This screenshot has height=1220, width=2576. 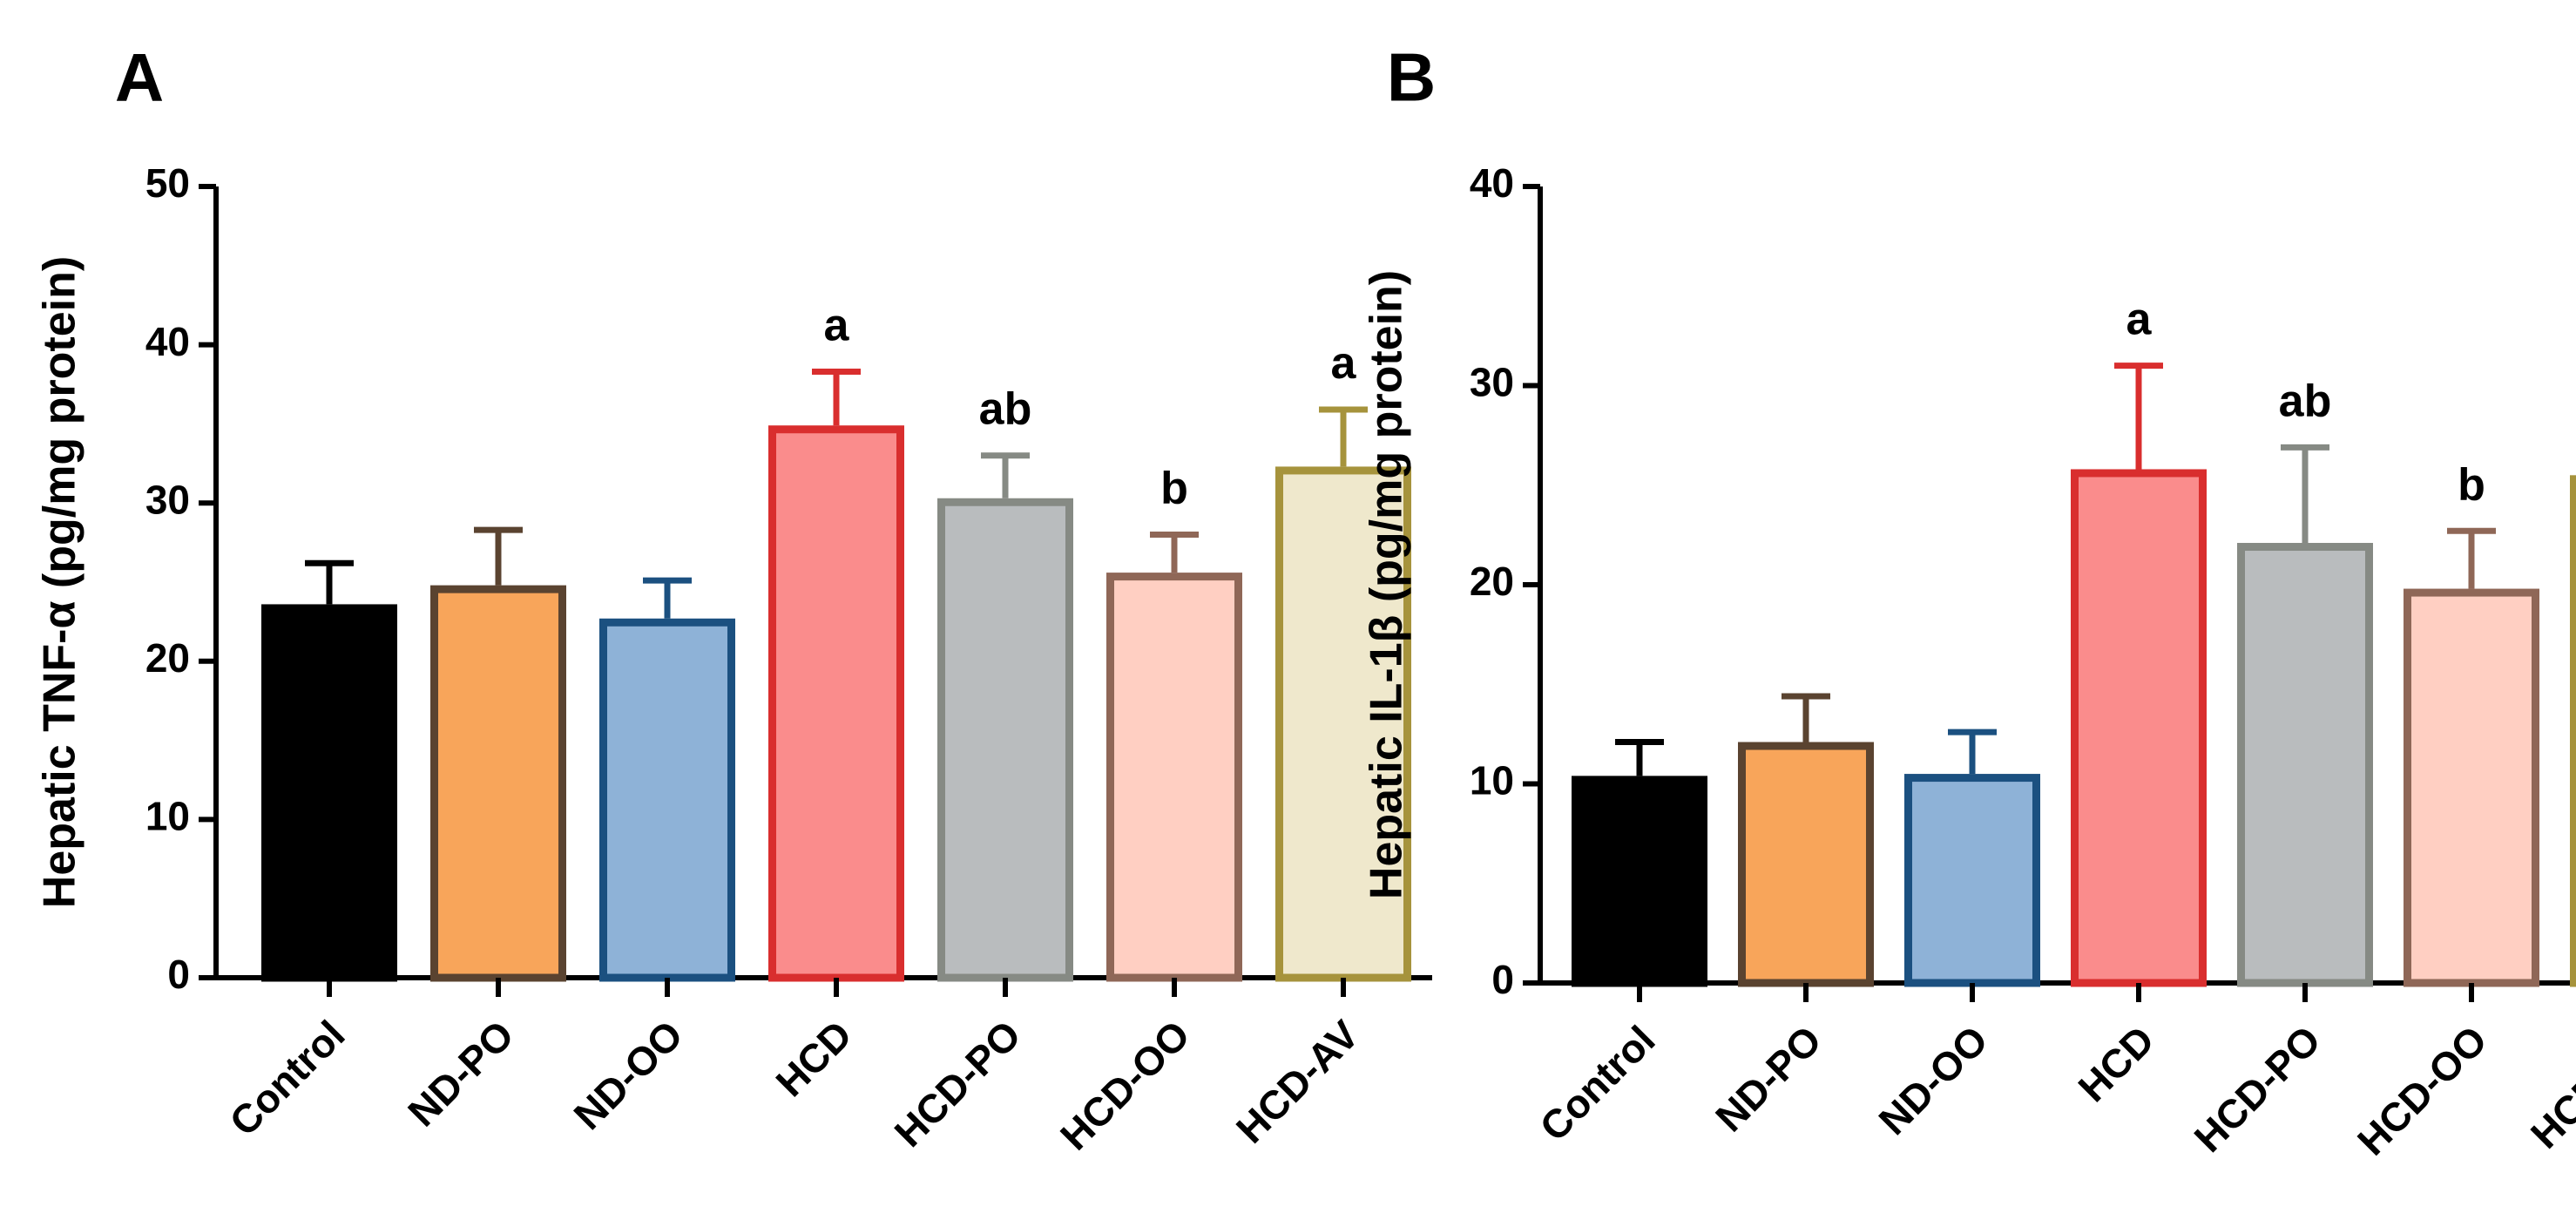 I want to click on y-axis-label: Hepatic TNF-α (pg/mg protein), so click(x=60, y=582).